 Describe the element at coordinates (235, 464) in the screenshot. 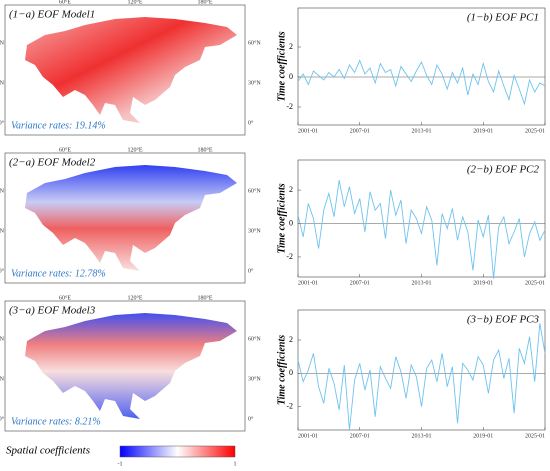

I see `colorbar-tick: 1` at that location.